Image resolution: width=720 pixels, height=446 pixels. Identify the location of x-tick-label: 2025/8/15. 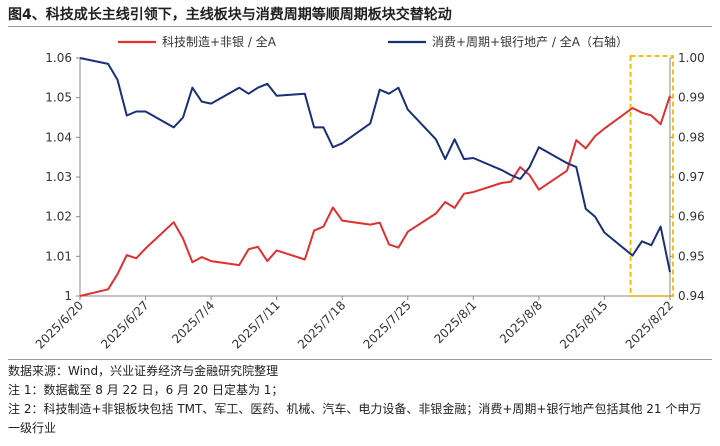
(583, 324).